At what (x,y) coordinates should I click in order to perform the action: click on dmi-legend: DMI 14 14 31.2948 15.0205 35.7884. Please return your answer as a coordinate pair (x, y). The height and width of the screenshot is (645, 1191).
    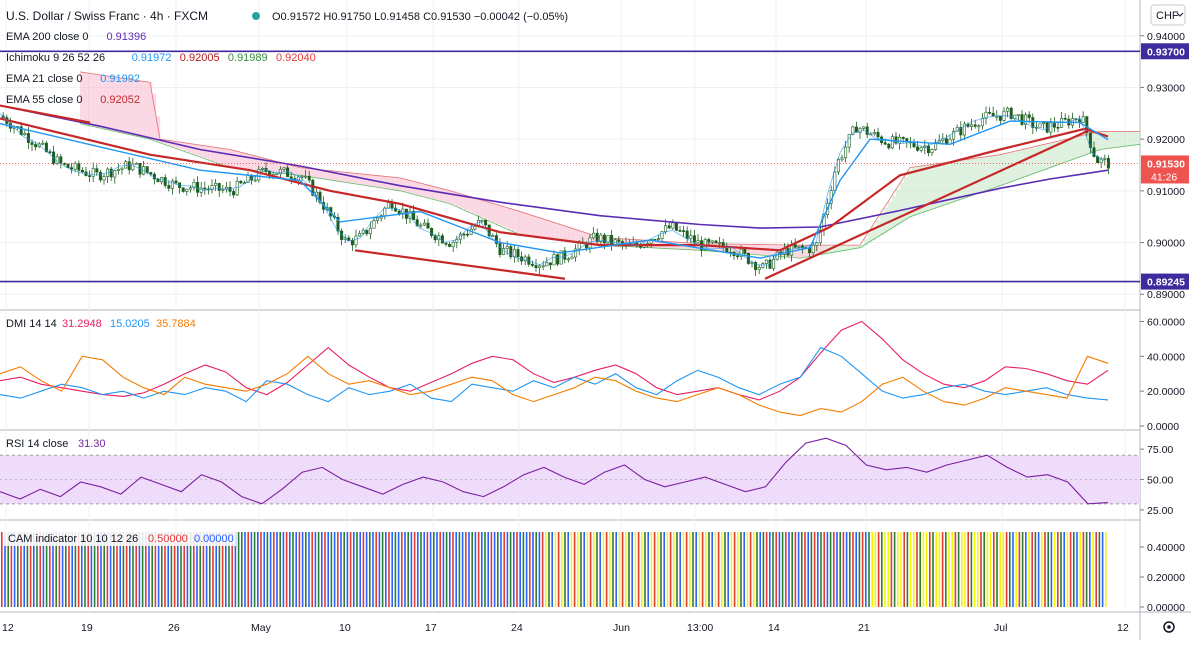
    Looking at the image, I should click on (101, 324).